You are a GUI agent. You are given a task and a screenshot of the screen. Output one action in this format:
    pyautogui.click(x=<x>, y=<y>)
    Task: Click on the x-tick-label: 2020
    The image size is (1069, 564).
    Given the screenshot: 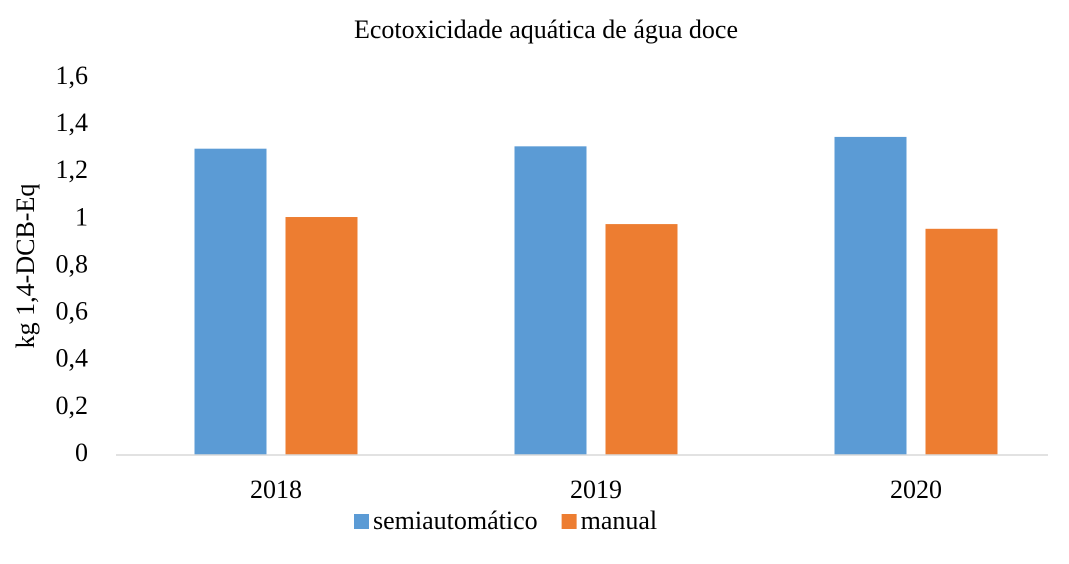 What is the action you would take?
    pyautogui.click(x=916, y=489)
    